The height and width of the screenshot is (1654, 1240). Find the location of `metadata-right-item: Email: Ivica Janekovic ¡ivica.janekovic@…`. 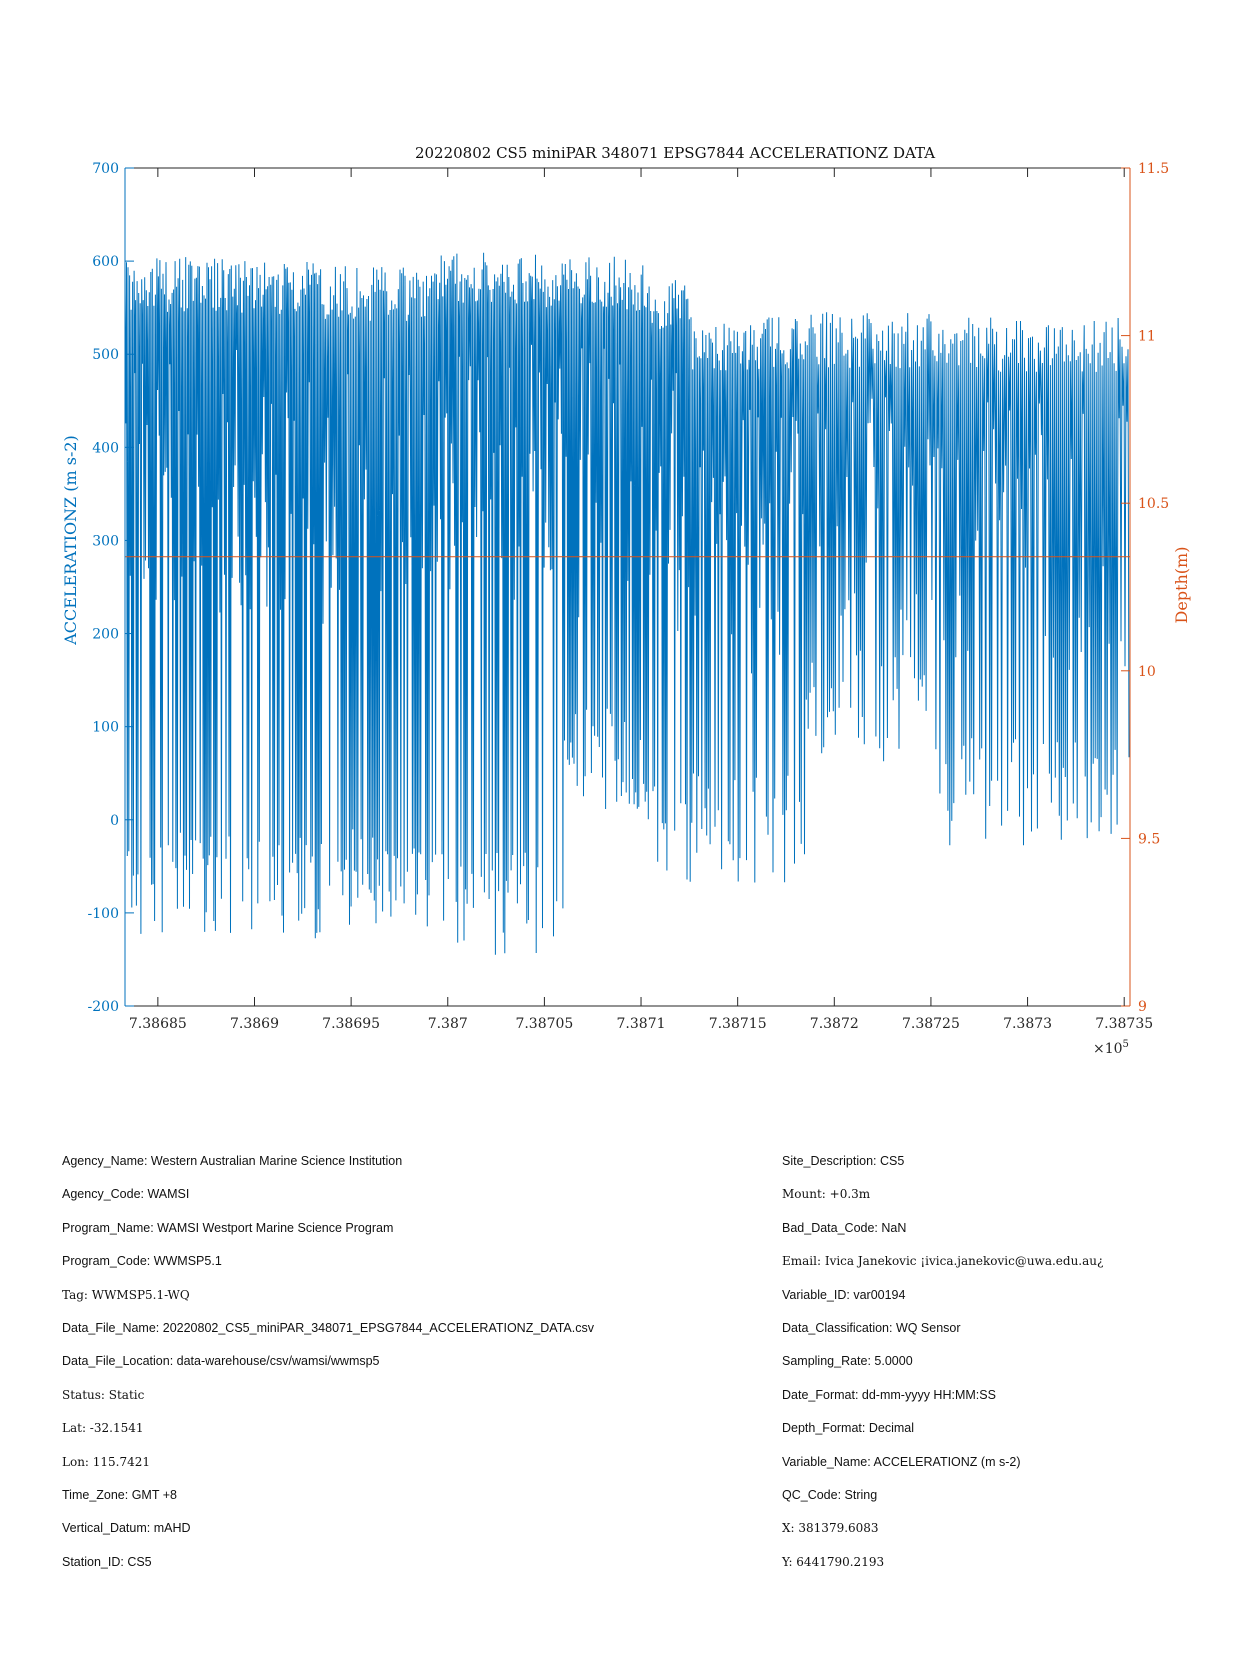

metadata-right-item: Email: Ivica Janekovic ¡ivica.janekovic@… is located at coordinates (943, 1261).